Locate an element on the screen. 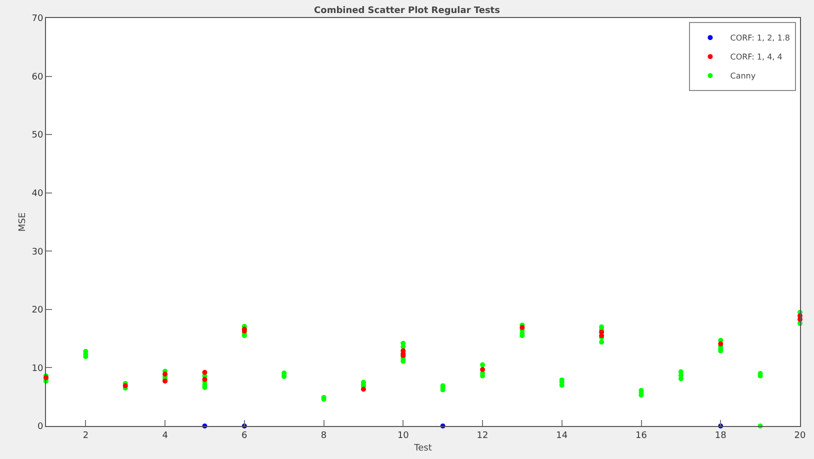 This screenshot has width=814, height=459. y-tick-label: 0 is located at coordinates (40, 427).